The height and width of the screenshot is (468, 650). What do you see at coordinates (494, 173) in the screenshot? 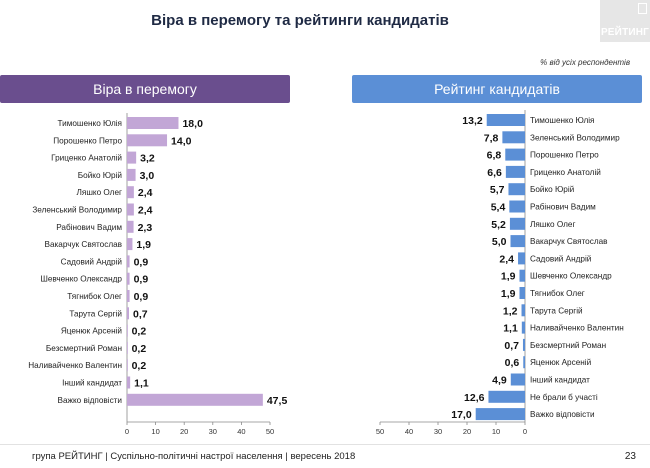
I see `right-value-label: 6,6` at bounding box center [494, 173].